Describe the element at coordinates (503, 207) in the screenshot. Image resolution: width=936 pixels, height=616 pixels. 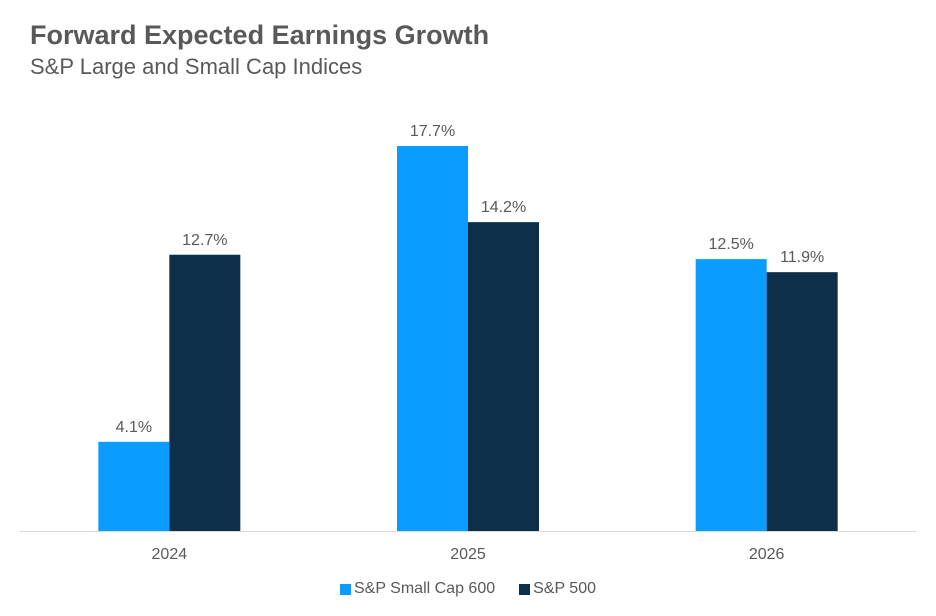
I see `data-label-sp500-2025: 14.2%` at that location.